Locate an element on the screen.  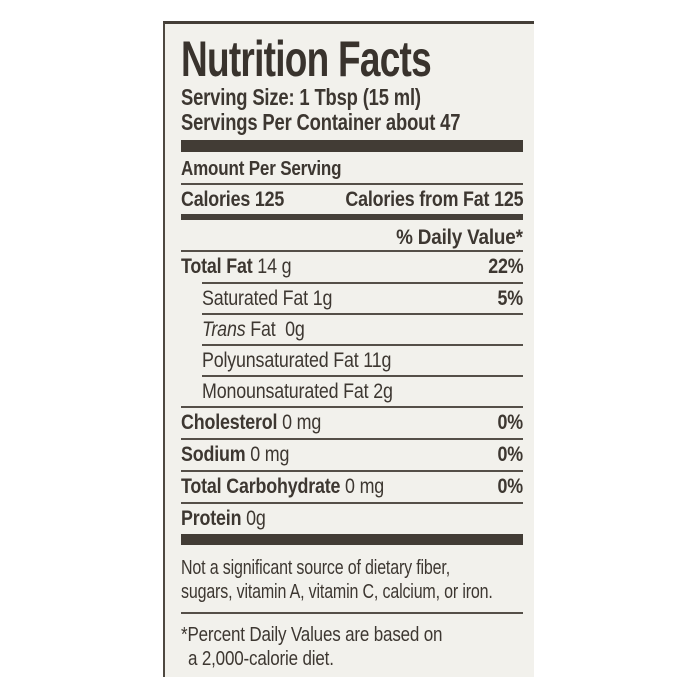
amount-per-serving-header: Amount Per Serving is located at coordinates (352, 171).